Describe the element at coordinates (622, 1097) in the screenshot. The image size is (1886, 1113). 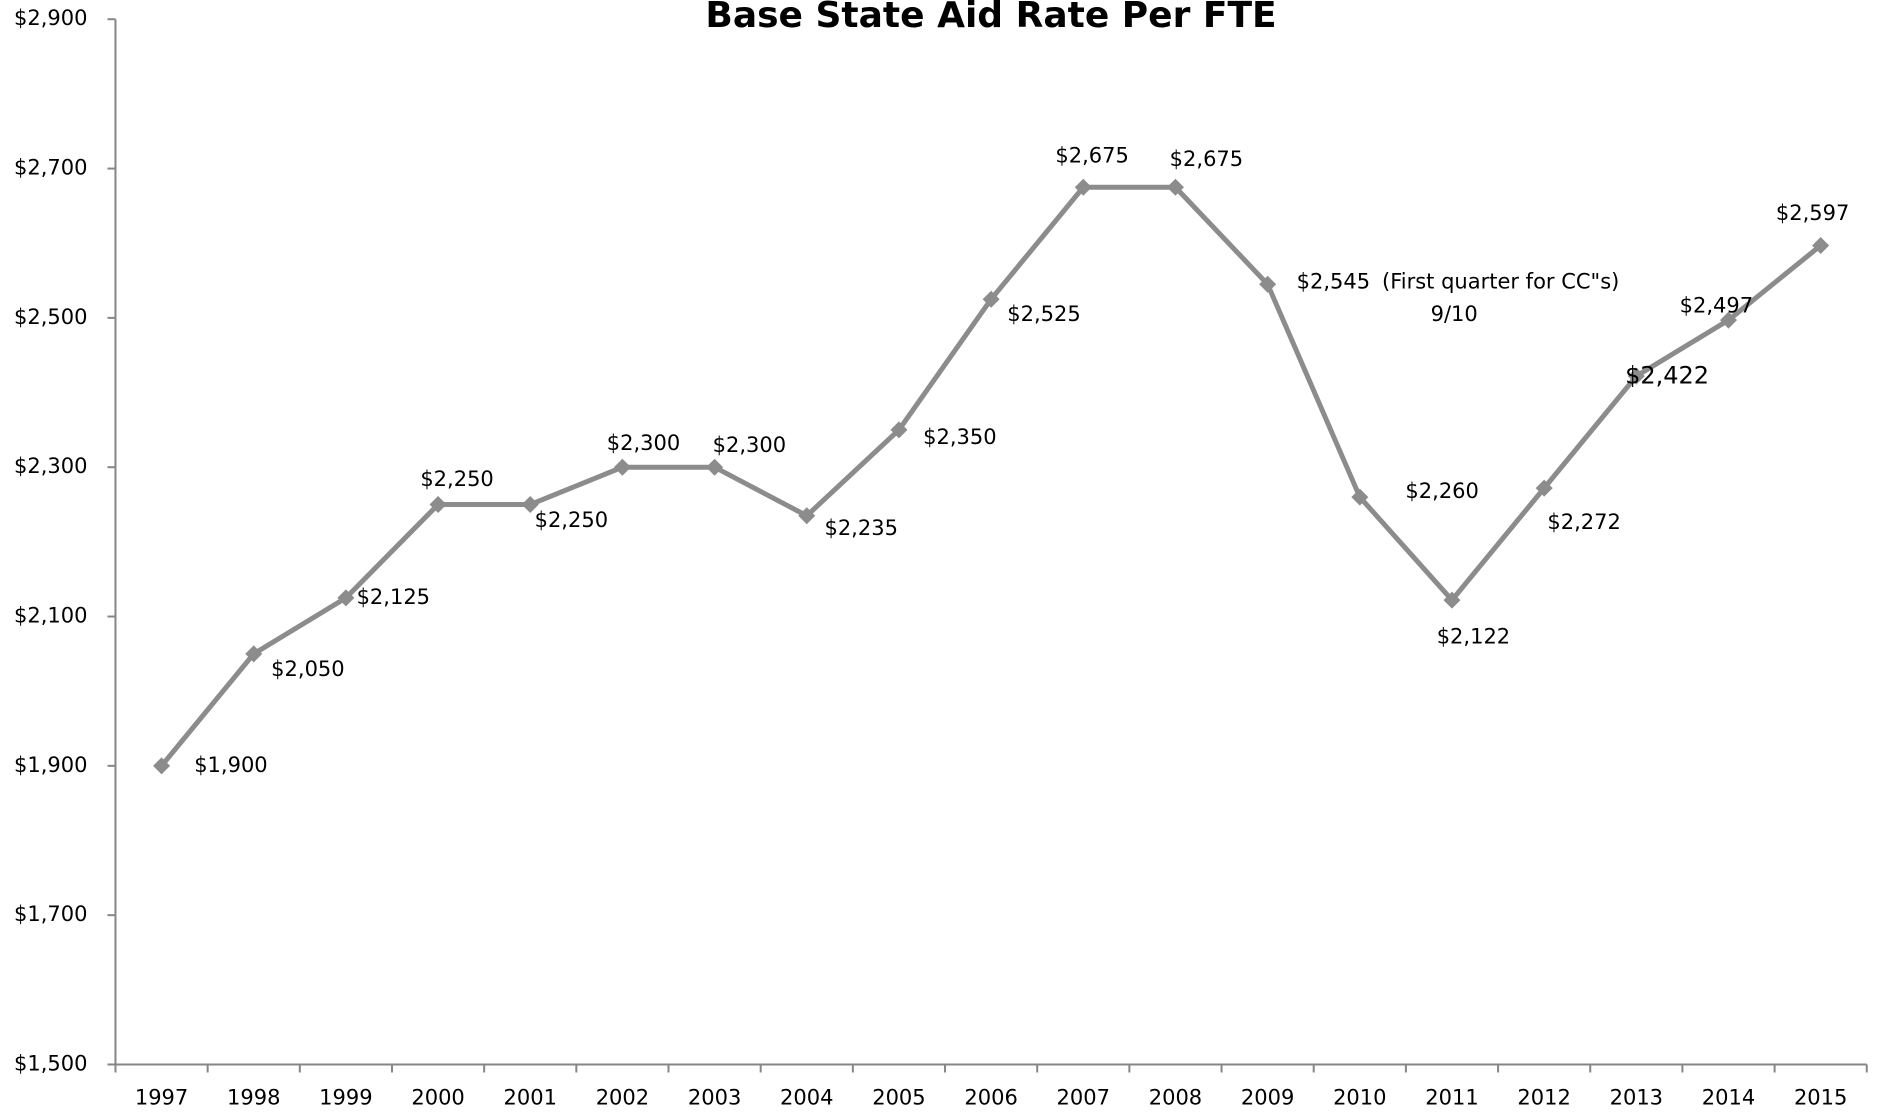
I see `x-tick-label: 2002` at that location.